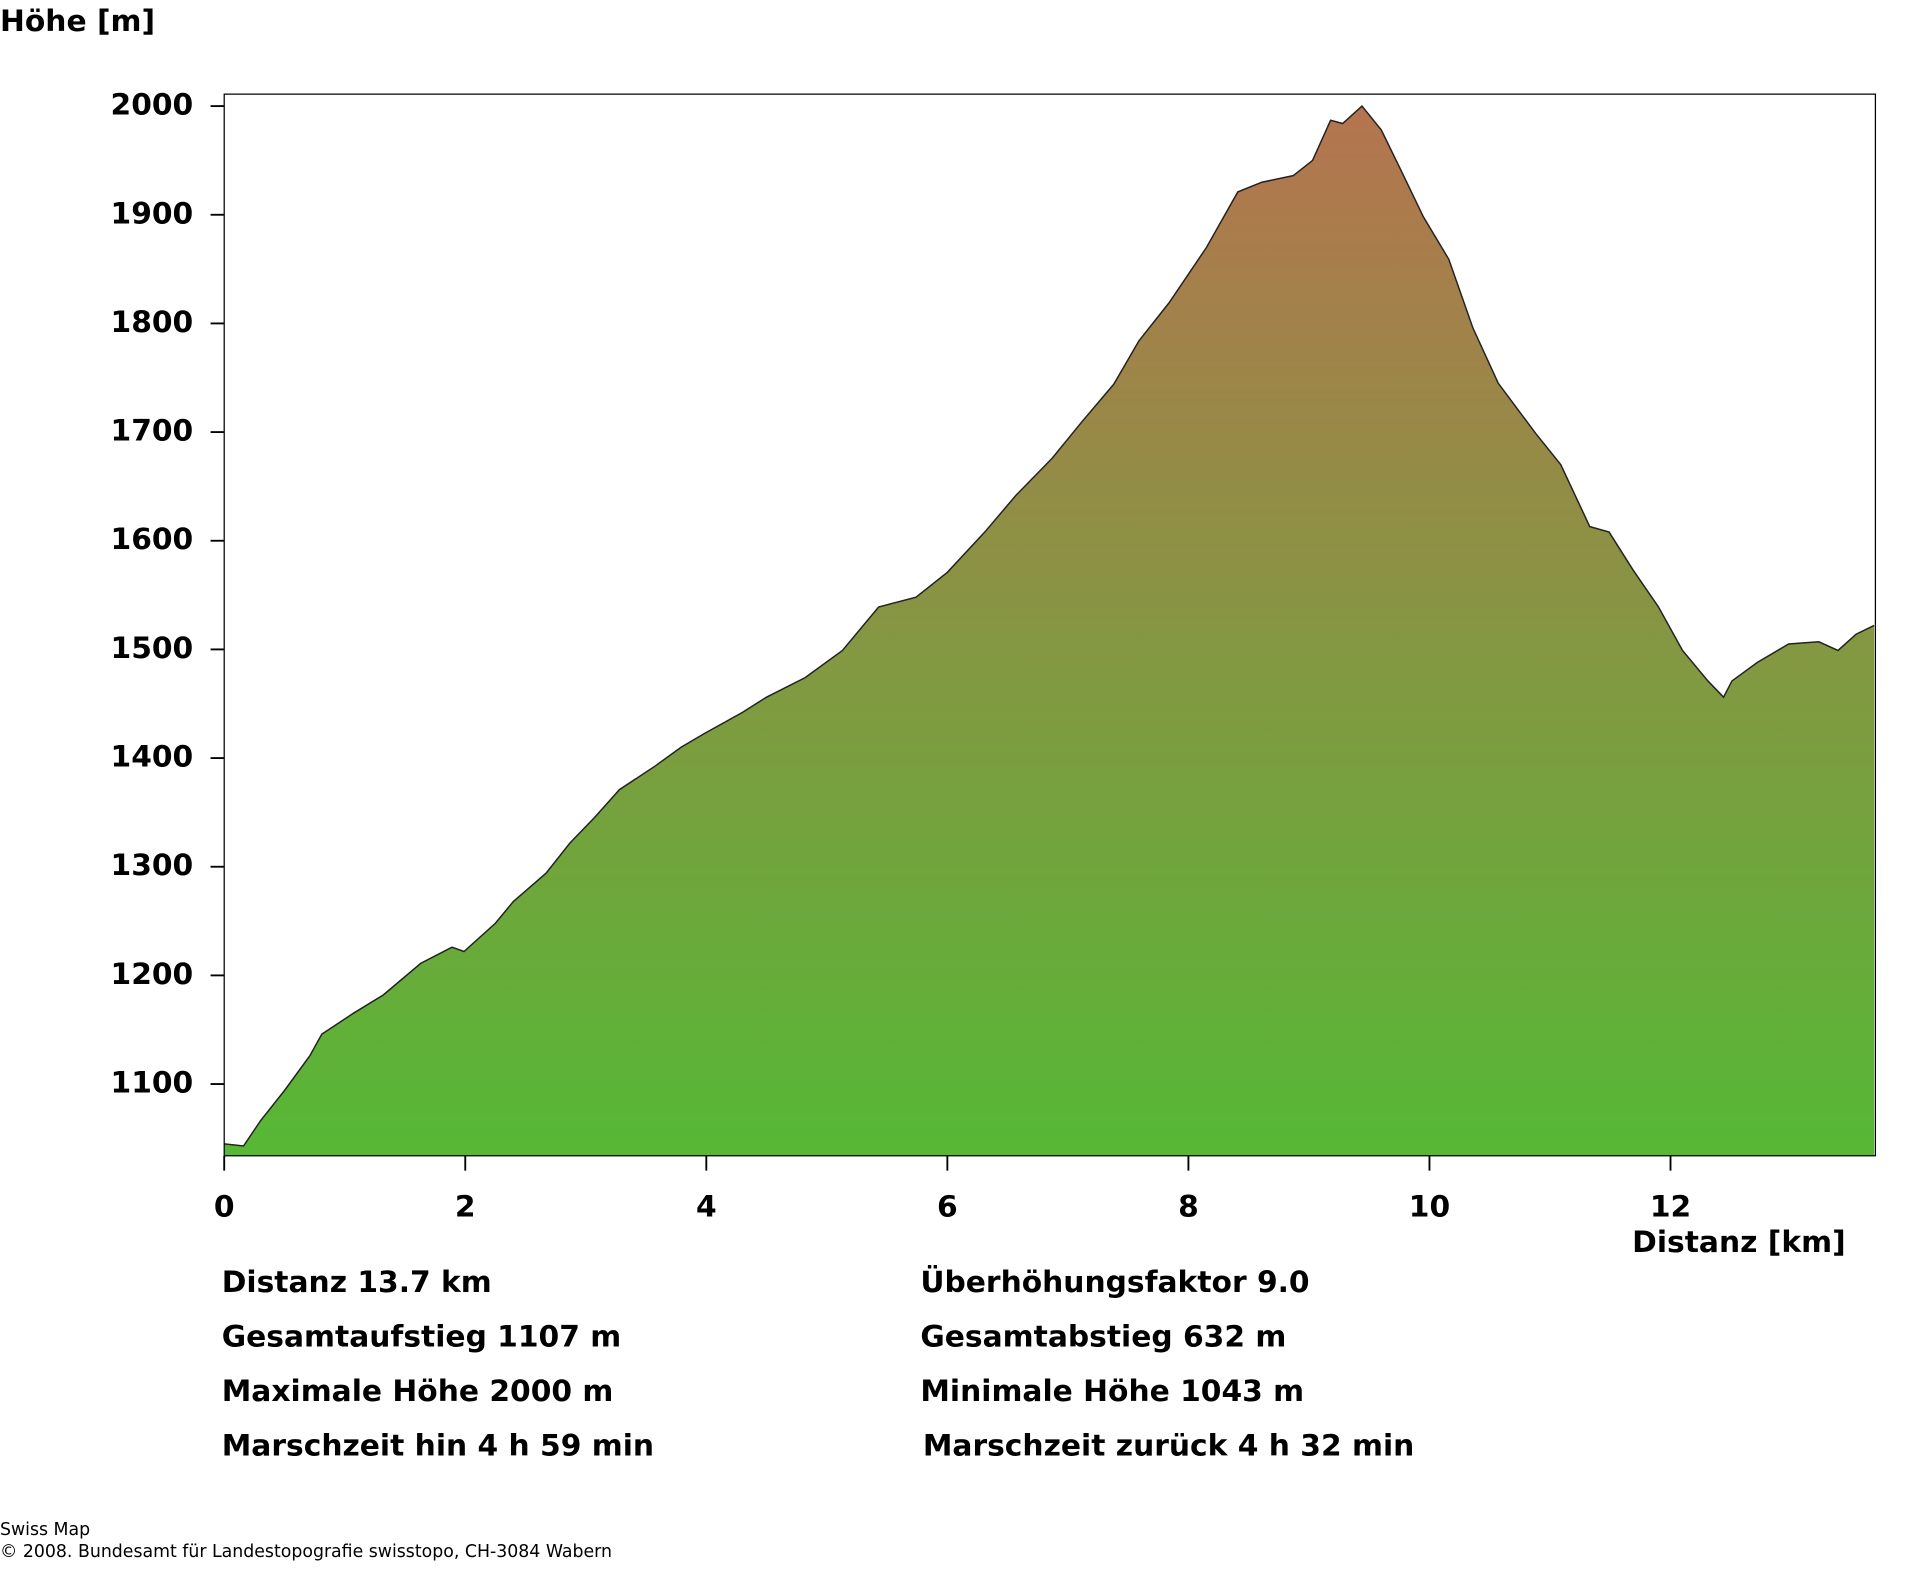  Describe the element at coordinates (1188, 1206) in the screenshot. I see `x-tick-label: 8` at that location.